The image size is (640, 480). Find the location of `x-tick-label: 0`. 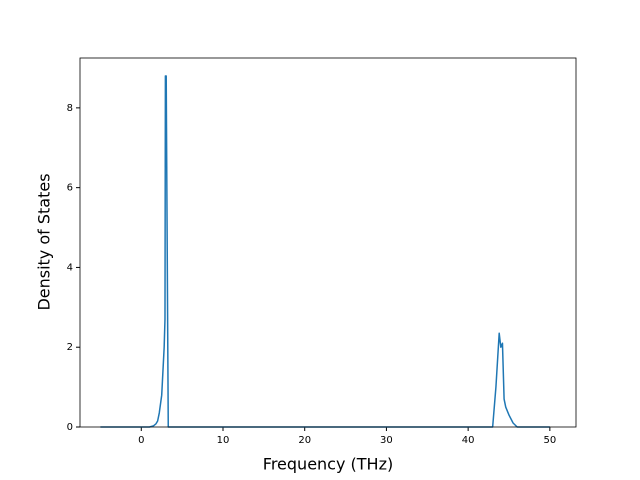

x-tick-label: 0 is located at coordinates (141, 440).